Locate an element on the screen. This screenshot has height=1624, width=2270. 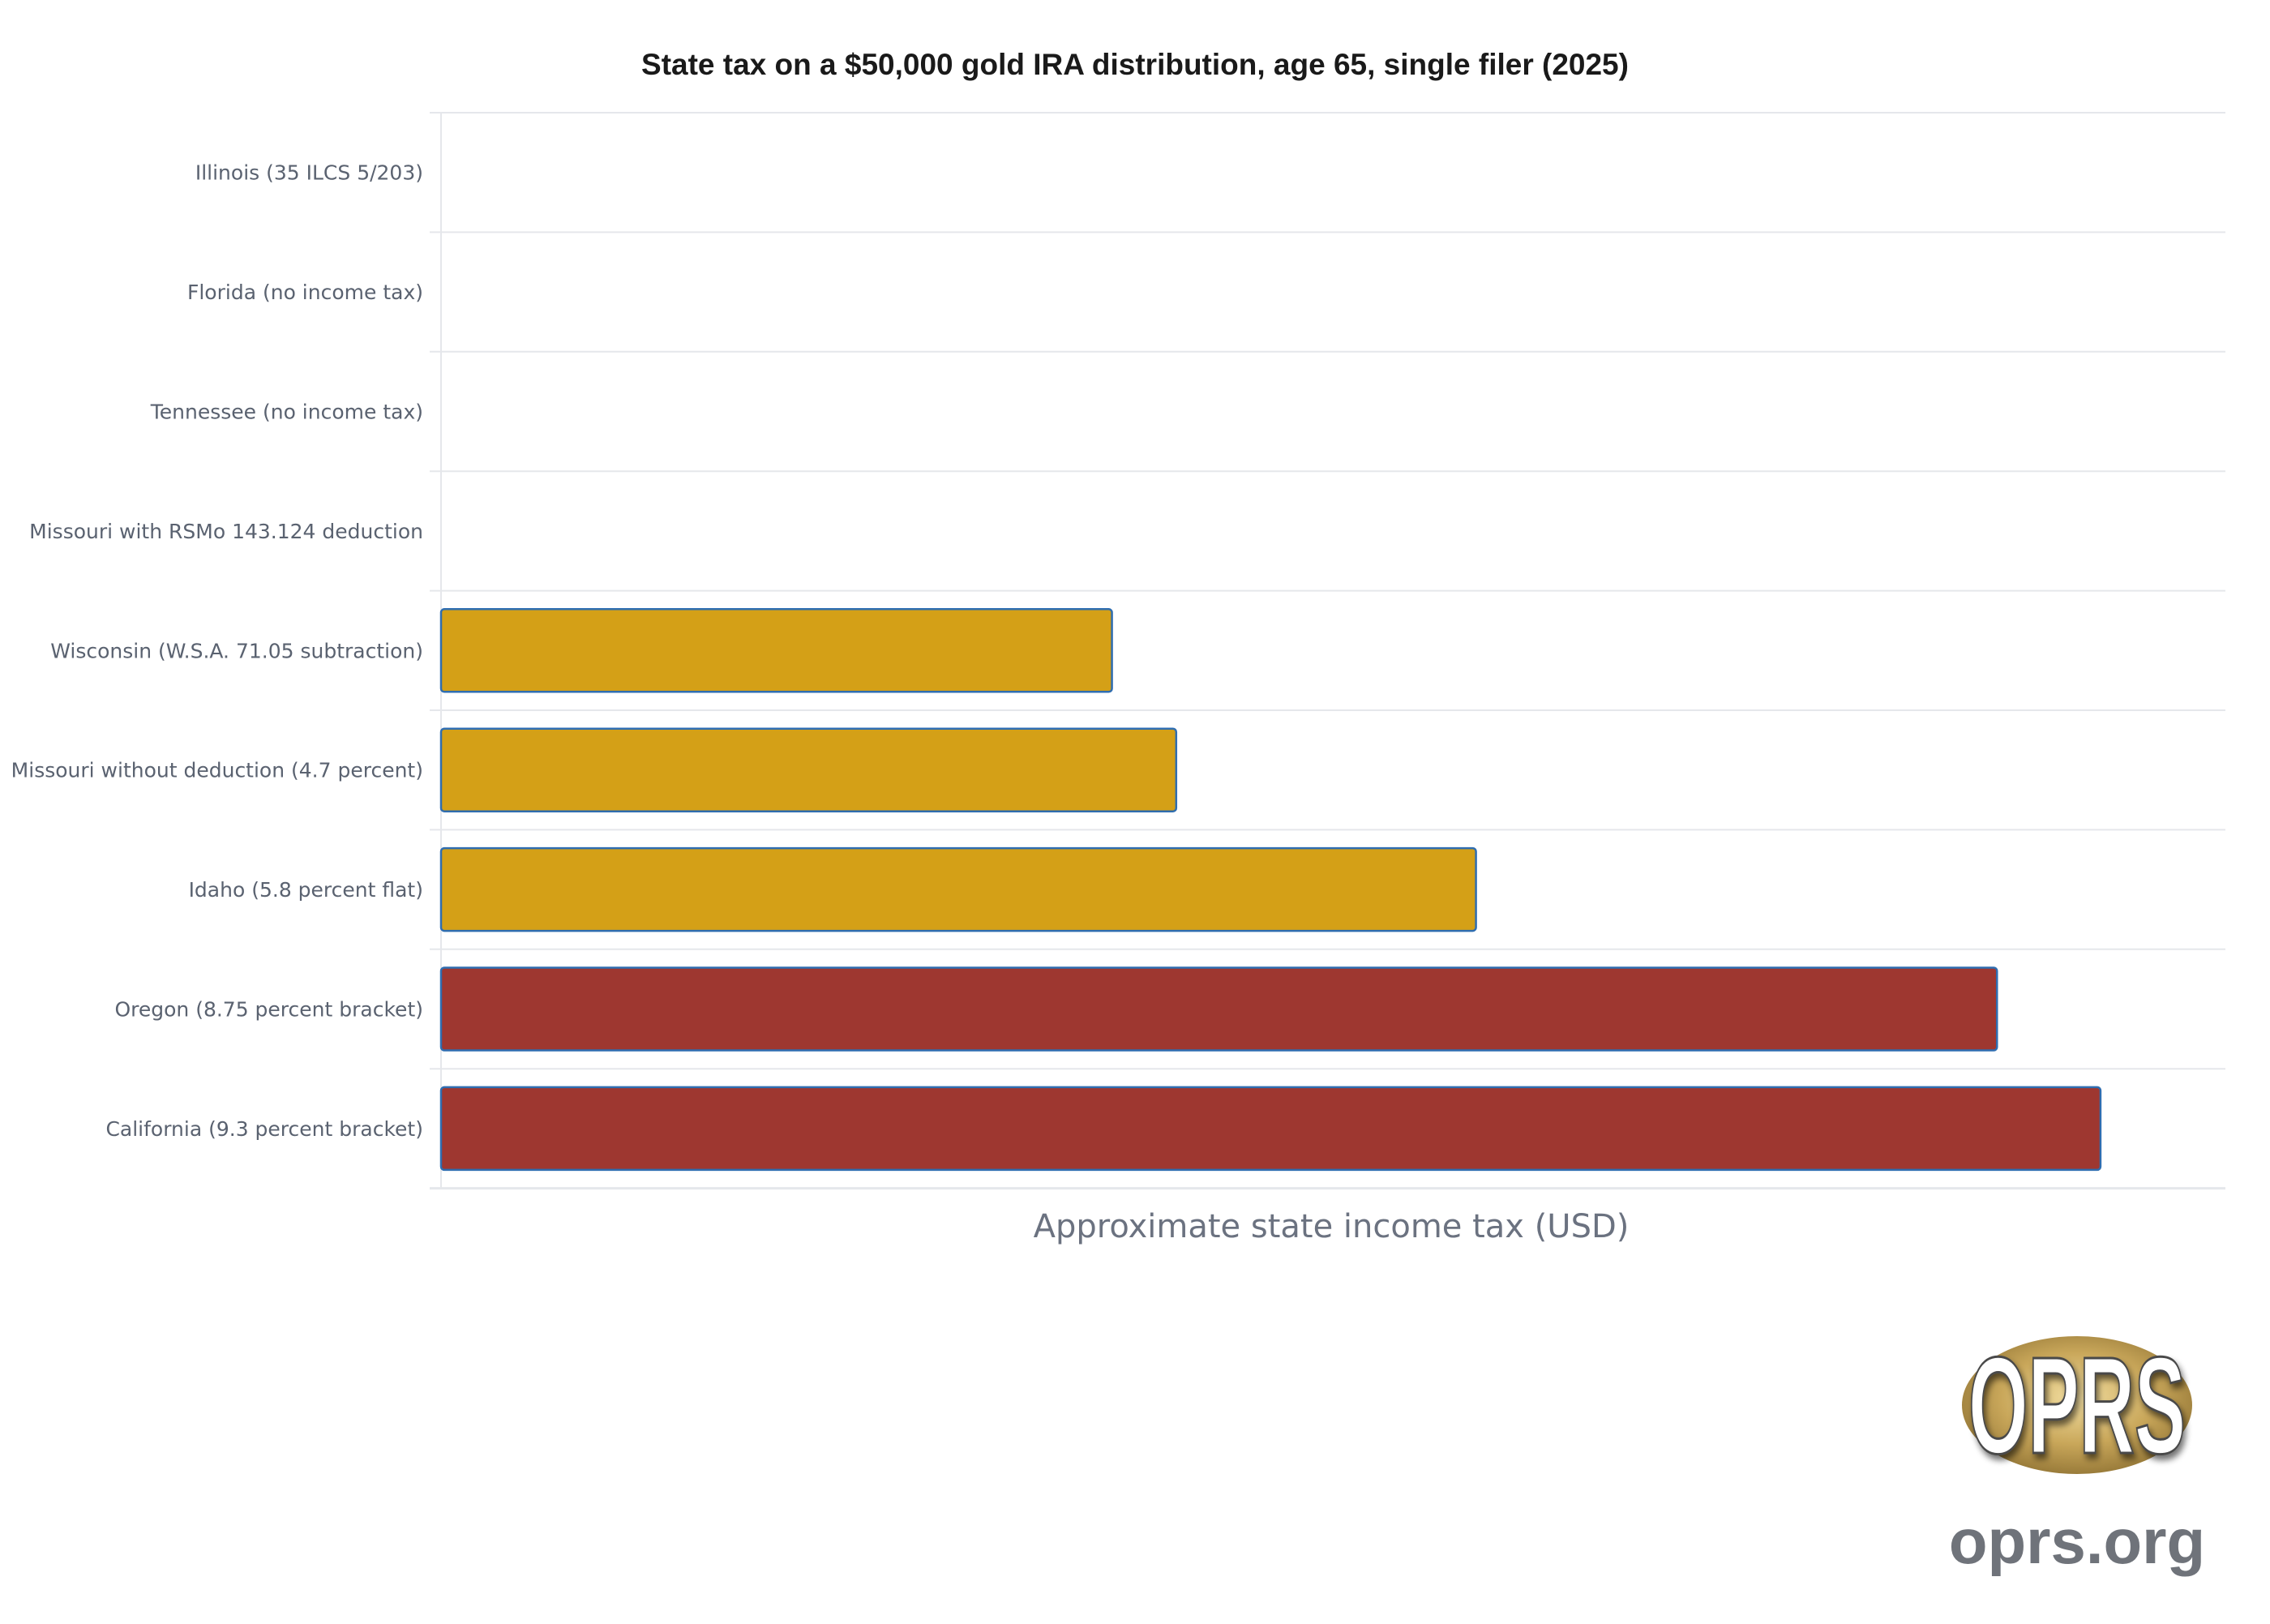
logo-wordmark: oprs.org is located at coordinates (2077, 1542).